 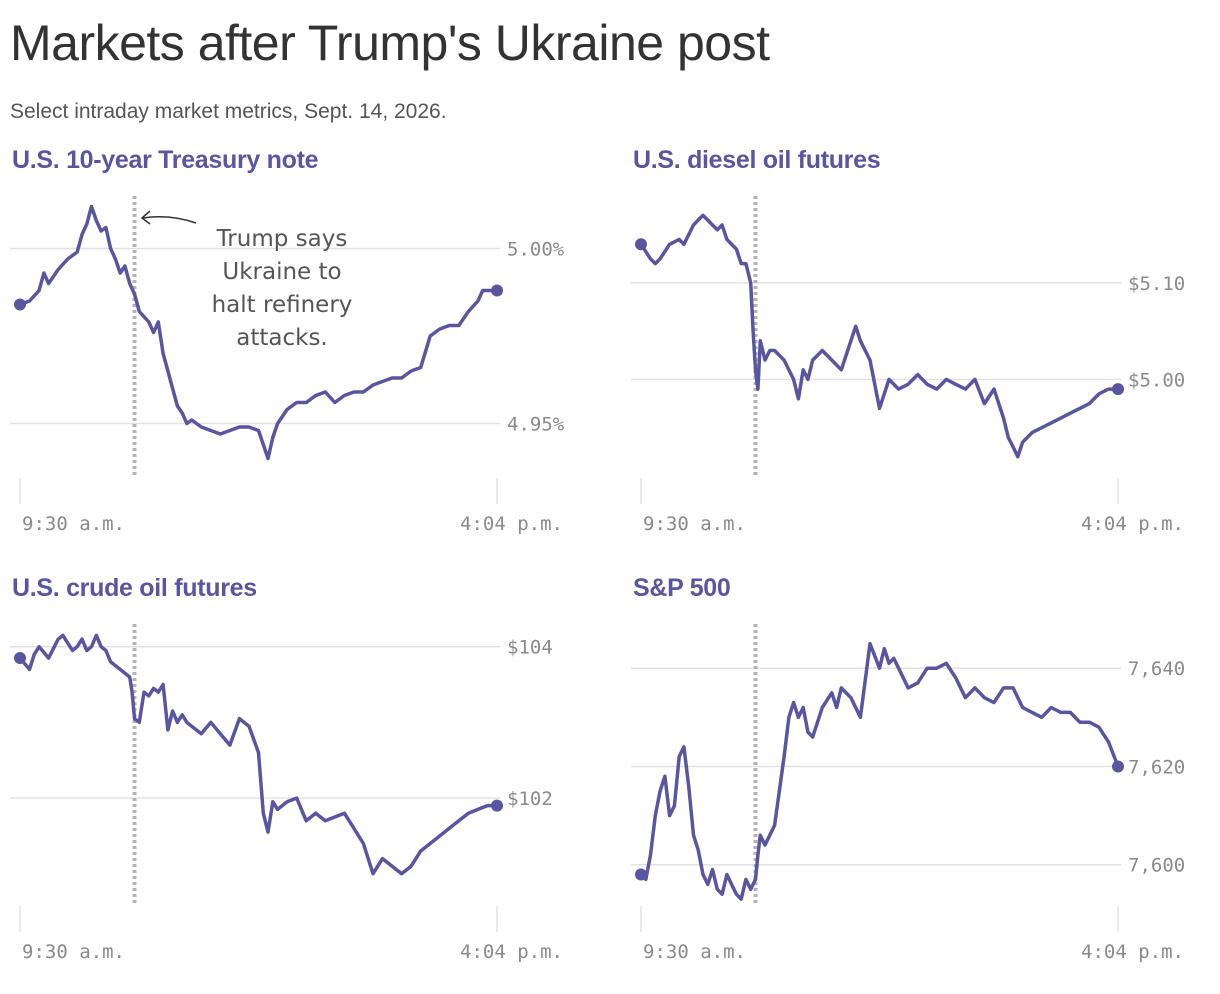 I want to click on annotation-arrowhead, so click(x=145, y=217).